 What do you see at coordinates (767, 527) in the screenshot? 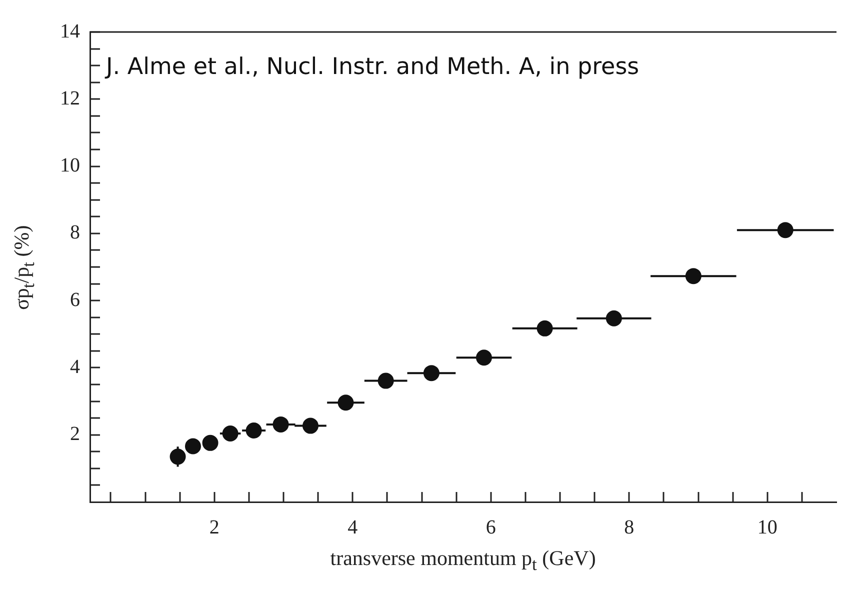
I see `x-tick-label: 10` at bounding box center [767, 527].